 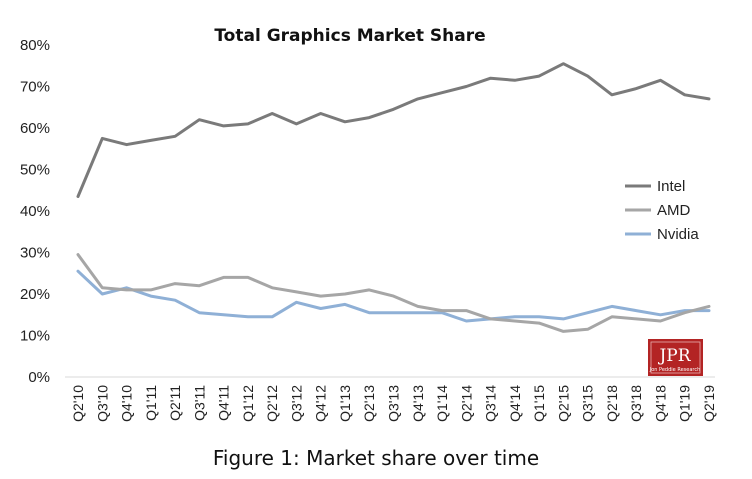 I want to click on x-tick-label: Q4'14, so click(x=515, y=403).